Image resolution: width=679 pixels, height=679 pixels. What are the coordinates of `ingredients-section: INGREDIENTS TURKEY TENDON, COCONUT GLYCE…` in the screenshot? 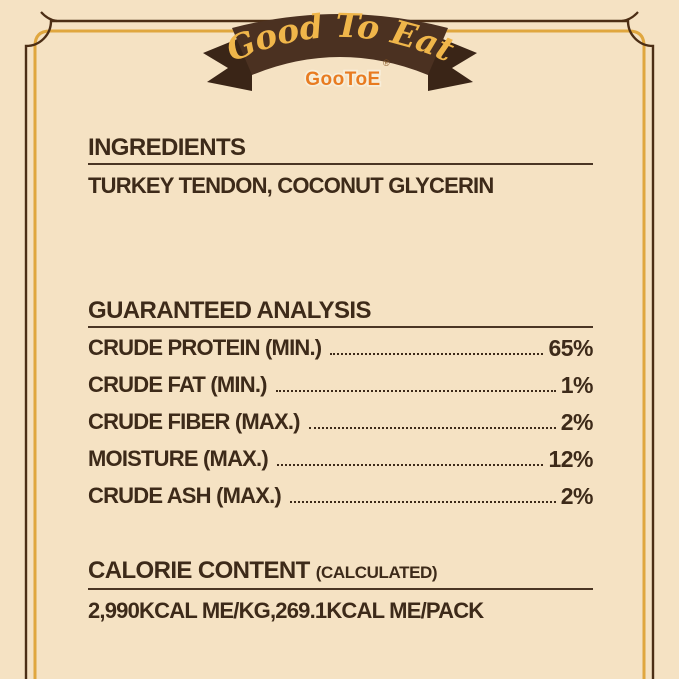 It's located at (340, 166).